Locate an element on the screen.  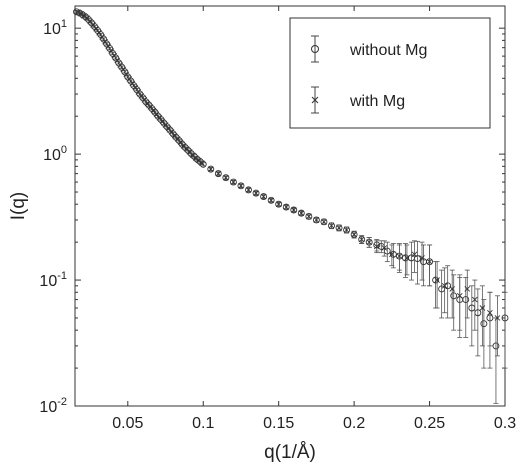
legend-box is located at coordinates (390, 73).